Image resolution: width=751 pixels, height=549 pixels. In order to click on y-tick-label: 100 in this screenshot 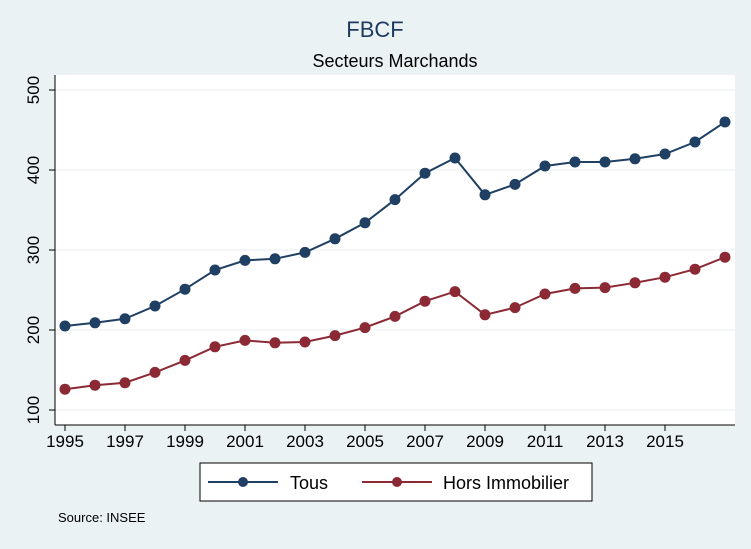, I will do `click(33, 410)`.